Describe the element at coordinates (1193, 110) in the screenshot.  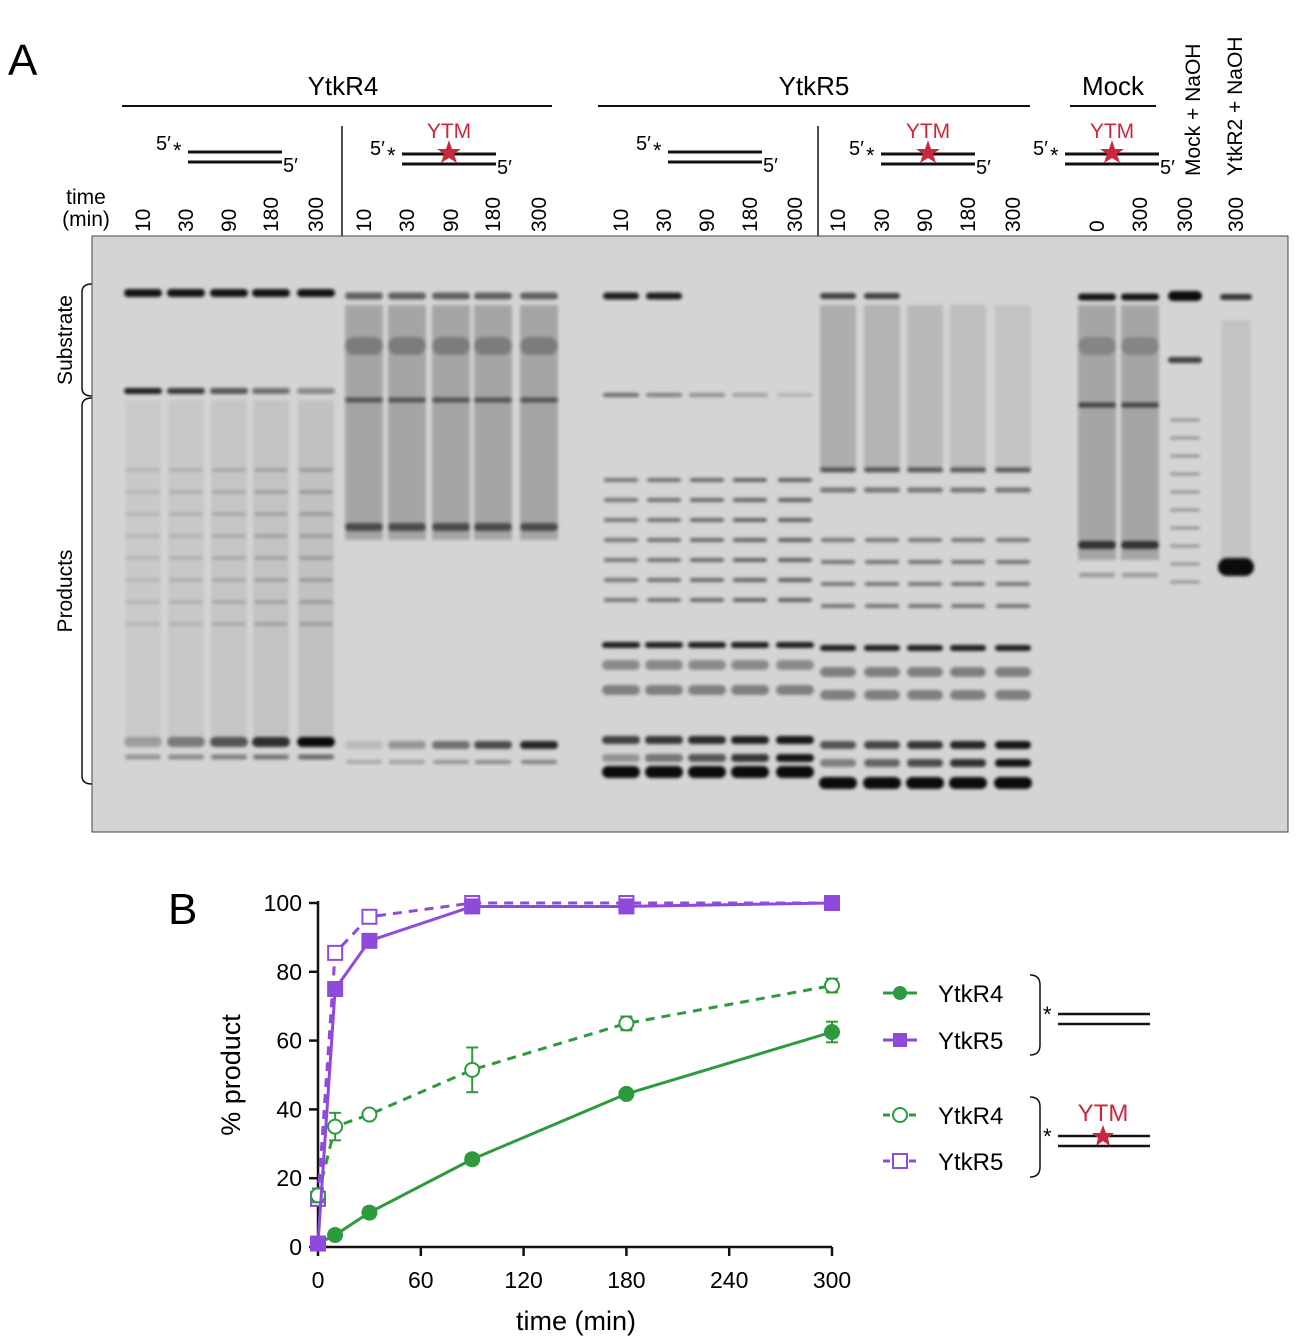
I see `control-label-mock-naoh: Mock + NaOH` at that location.